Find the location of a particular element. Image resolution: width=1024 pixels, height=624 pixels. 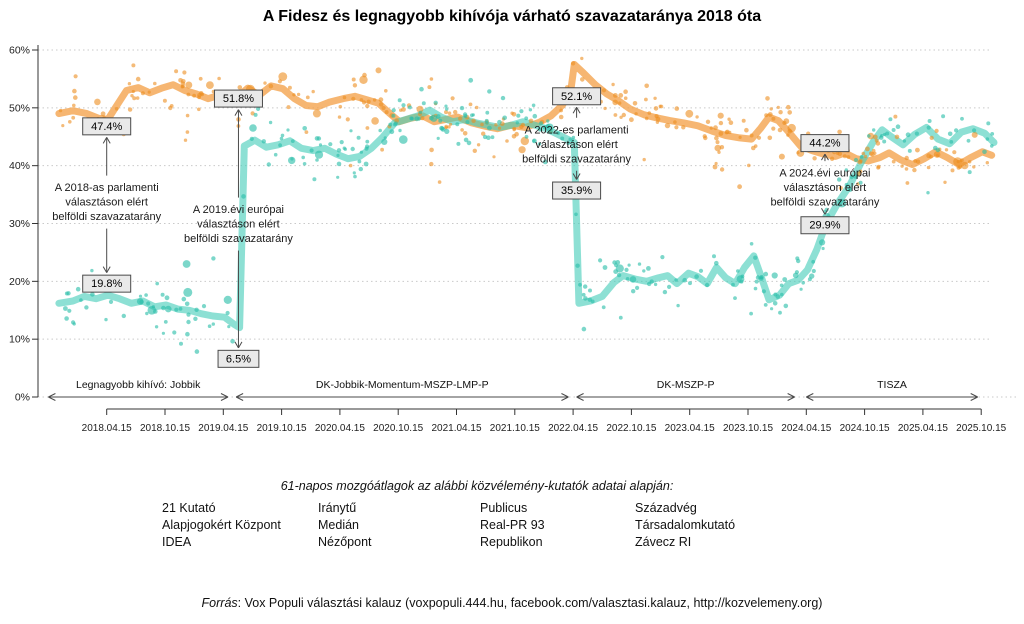

x-tick-label: 2018.10.15 is located at coordinates (165, 428).